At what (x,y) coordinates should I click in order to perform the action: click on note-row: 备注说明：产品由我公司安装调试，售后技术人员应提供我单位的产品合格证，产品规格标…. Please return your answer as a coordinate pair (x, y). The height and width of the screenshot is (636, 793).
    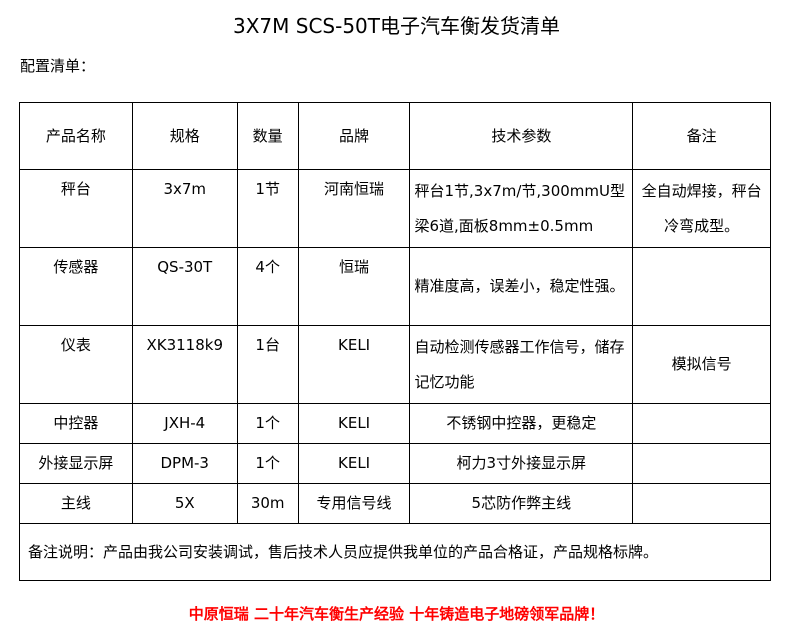
    Looking at the image, I should click on (395, 552).